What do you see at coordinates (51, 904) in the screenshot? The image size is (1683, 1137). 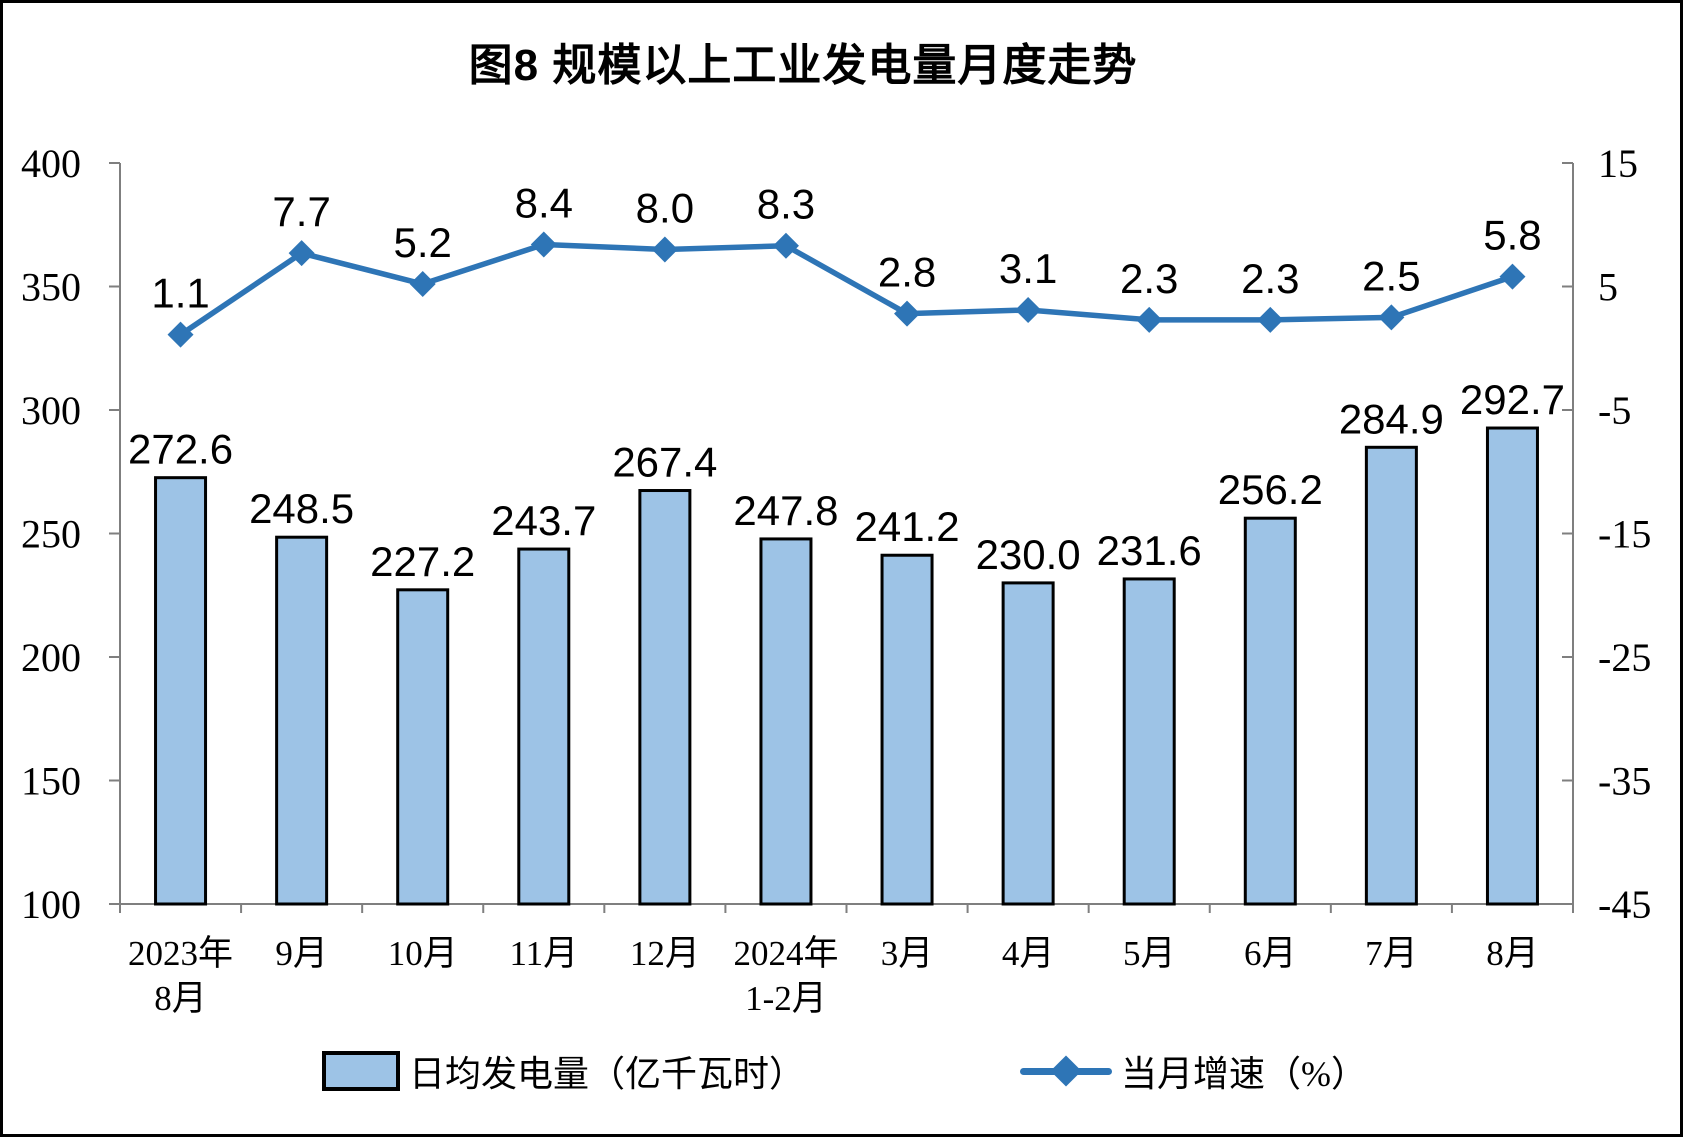 I see `left-axis-tick-label: 100` at bounding box center [51, 904].